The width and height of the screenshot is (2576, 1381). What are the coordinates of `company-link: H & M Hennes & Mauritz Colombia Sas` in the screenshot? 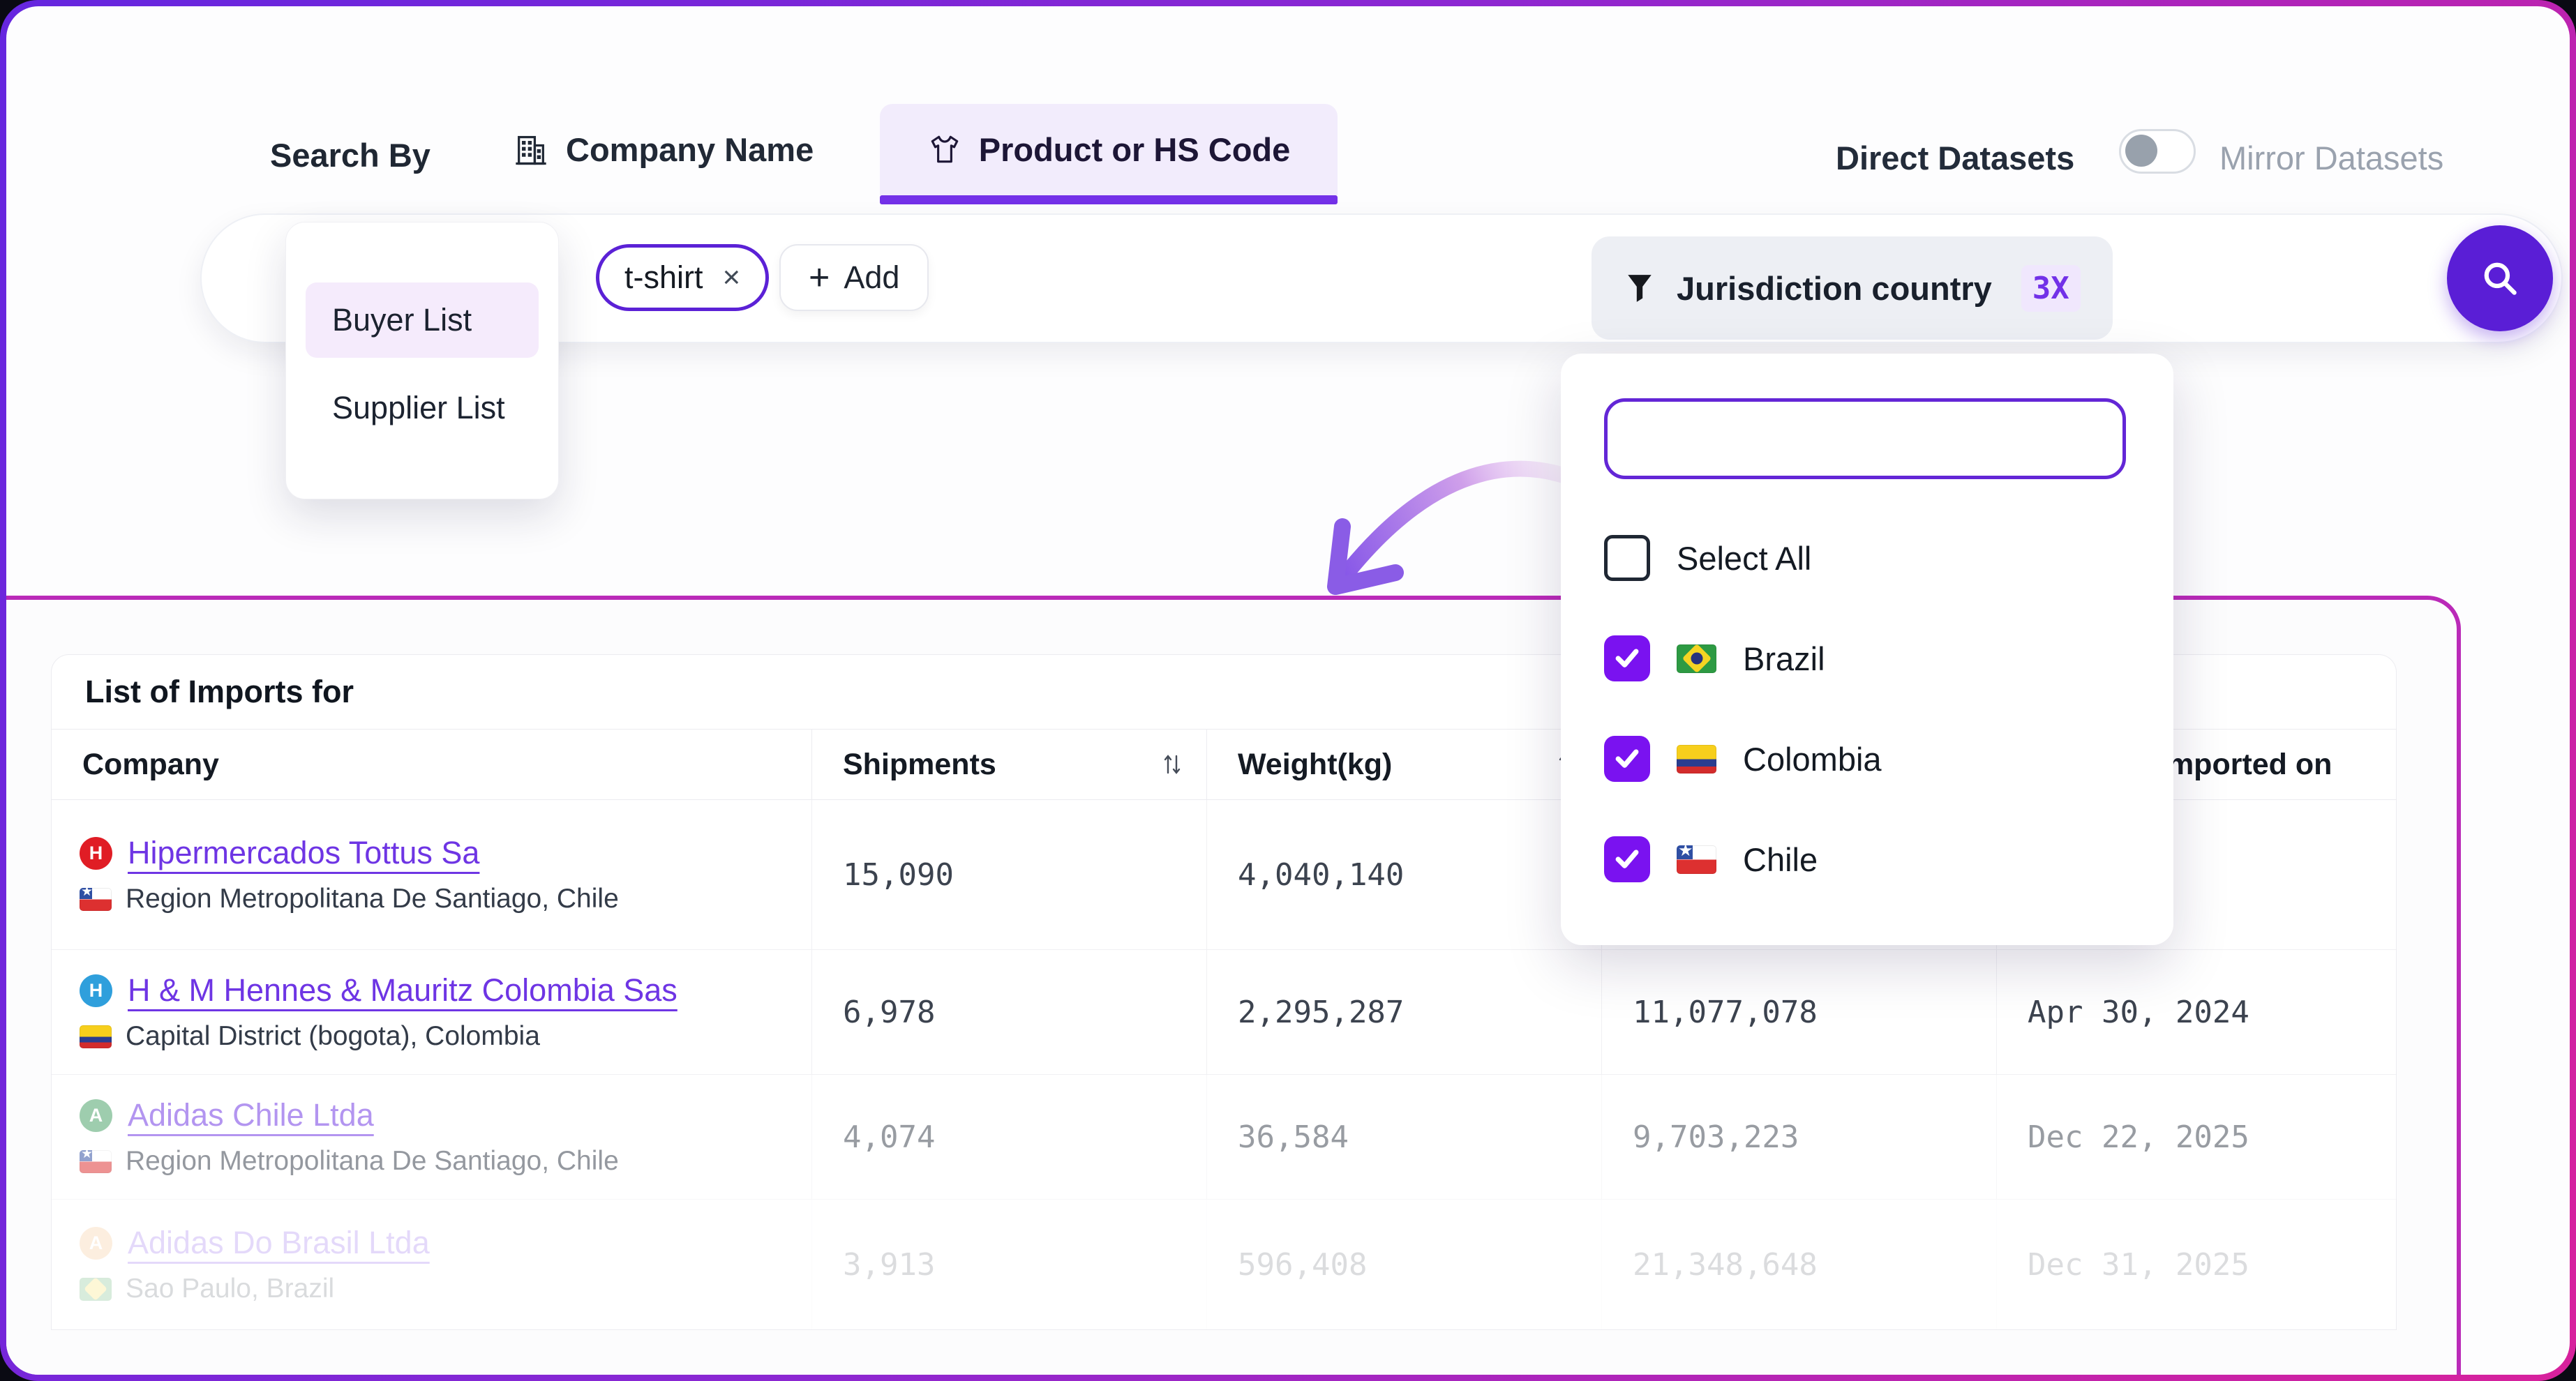 It's located at (402, 990).